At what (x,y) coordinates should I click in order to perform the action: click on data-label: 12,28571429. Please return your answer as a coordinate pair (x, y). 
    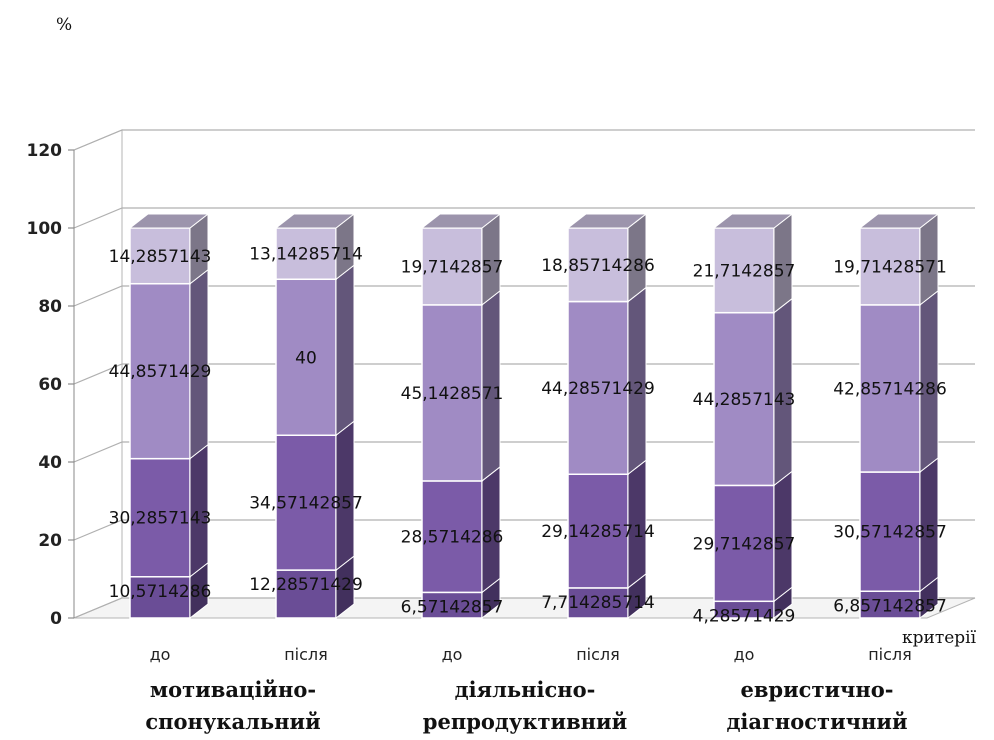
    Looking at the image, I should click on (306, 585).